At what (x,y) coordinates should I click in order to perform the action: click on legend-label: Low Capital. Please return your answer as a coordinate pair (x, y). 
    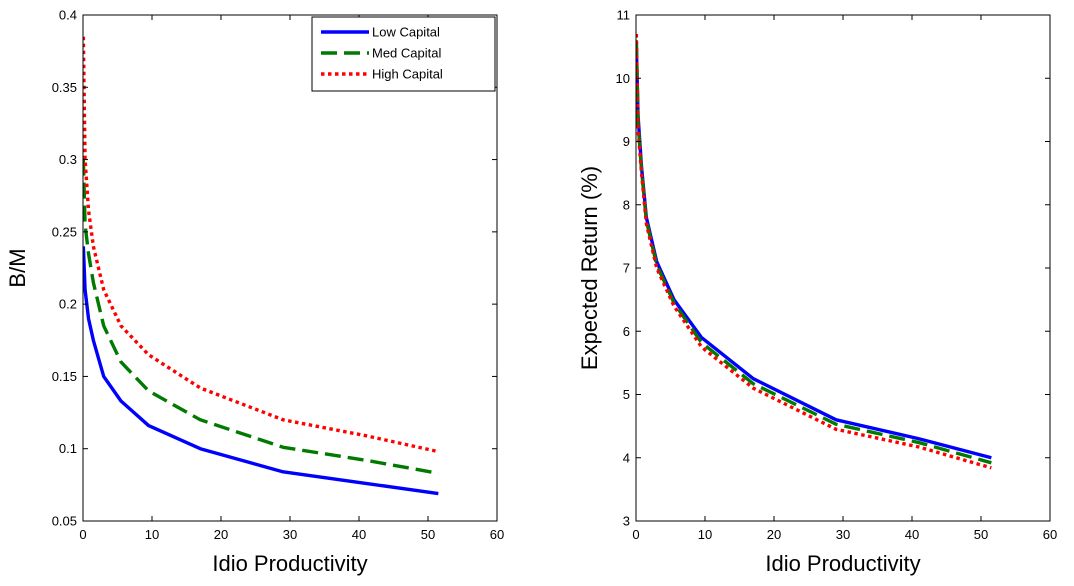
    Looking at the image, I should click on (406, 32).